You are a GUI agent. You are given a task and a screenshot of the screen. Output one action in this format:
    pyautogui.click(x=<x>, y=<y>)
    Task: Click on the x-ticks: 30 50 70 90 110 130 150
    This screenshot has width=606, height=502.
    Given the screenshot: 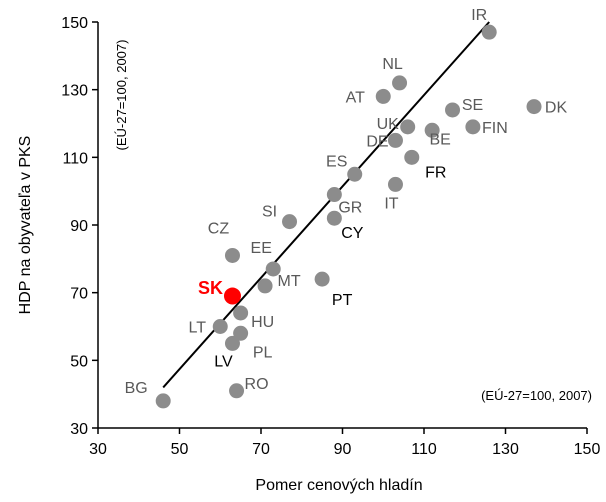 What is the action you would take?
    pyautogui.click(x=344, y=443)
    